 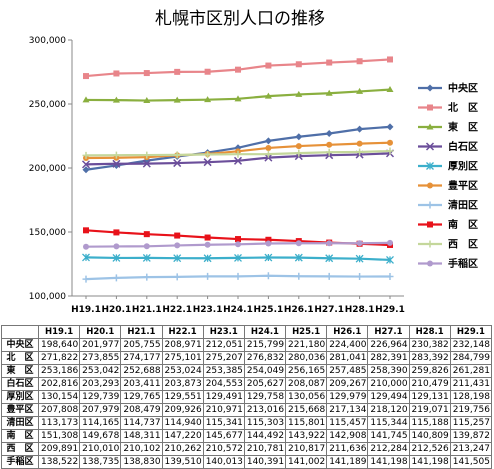 I want to click on table-row-header: 東 区, so click(x=20, y=371).